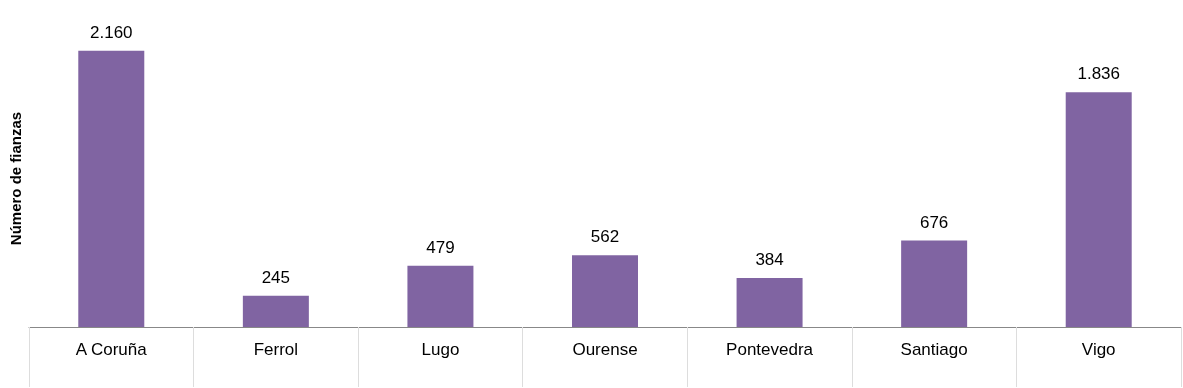 The height and width of the screenshot is (388, 1183). What do you see at coordinates (934, 349) in the screenshot?
I see `x-tick-label: Santiago` at bounding box center [934, 349].